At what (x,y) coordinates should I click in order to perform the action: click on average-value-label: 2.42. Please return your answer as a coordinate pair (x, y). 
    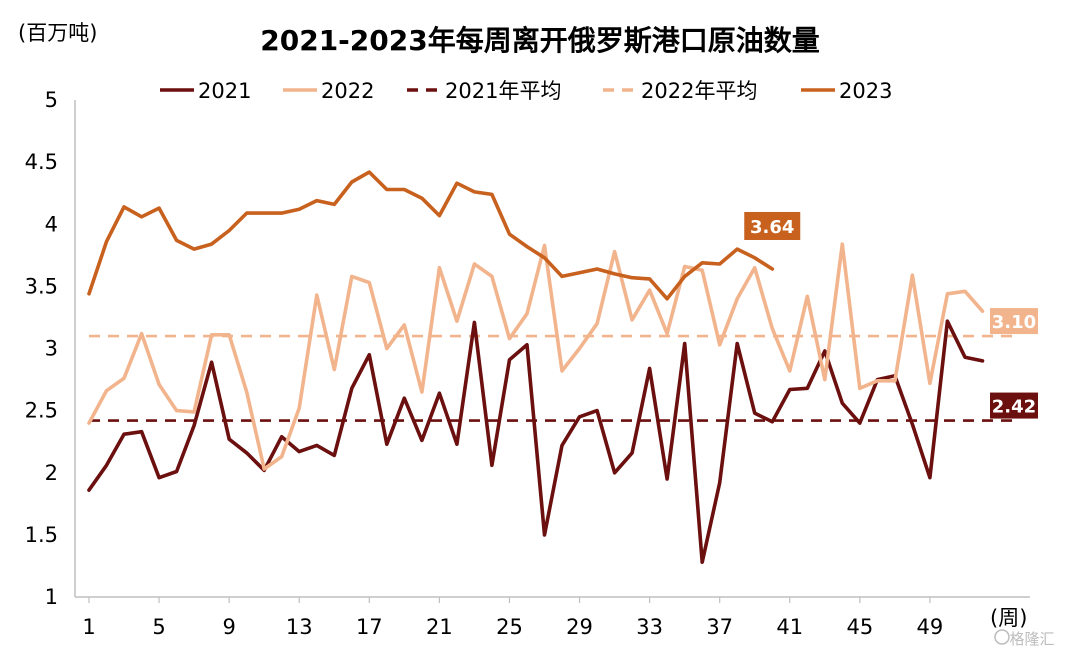
    Looking at the image, I should click on (1014, 407).